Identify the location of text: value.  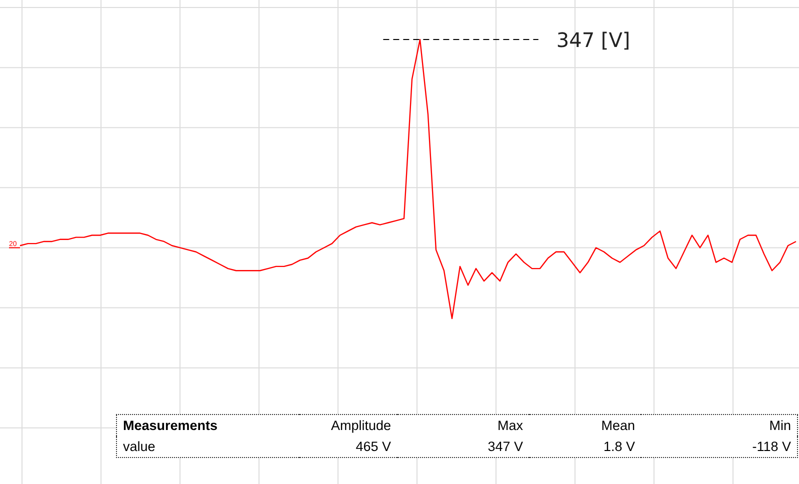
(139, 447).